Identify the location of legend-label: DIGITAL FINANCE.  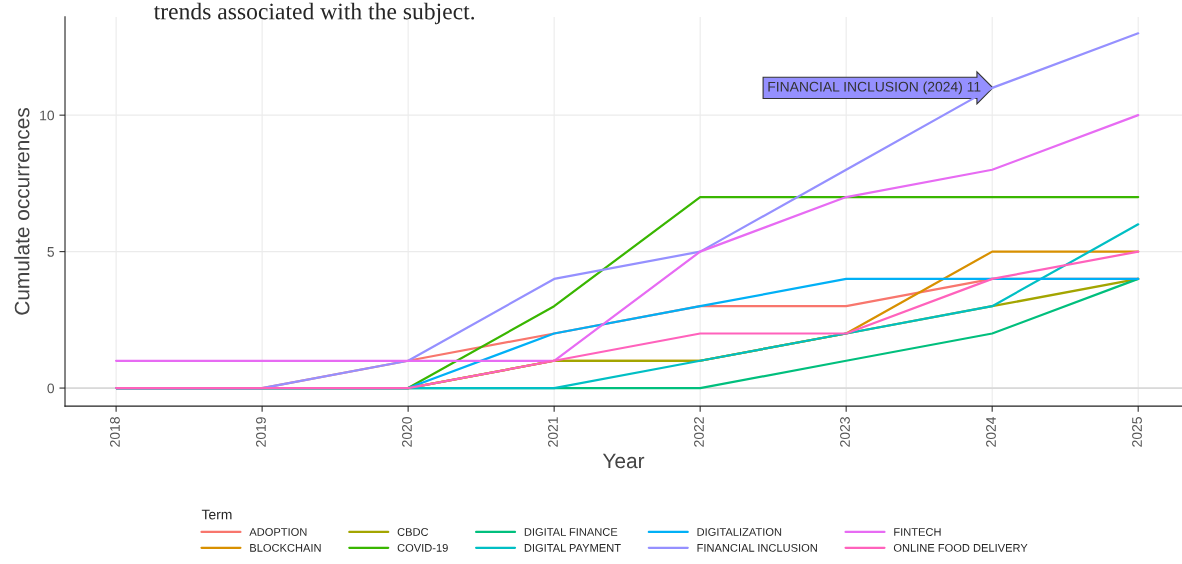
(571, 532).